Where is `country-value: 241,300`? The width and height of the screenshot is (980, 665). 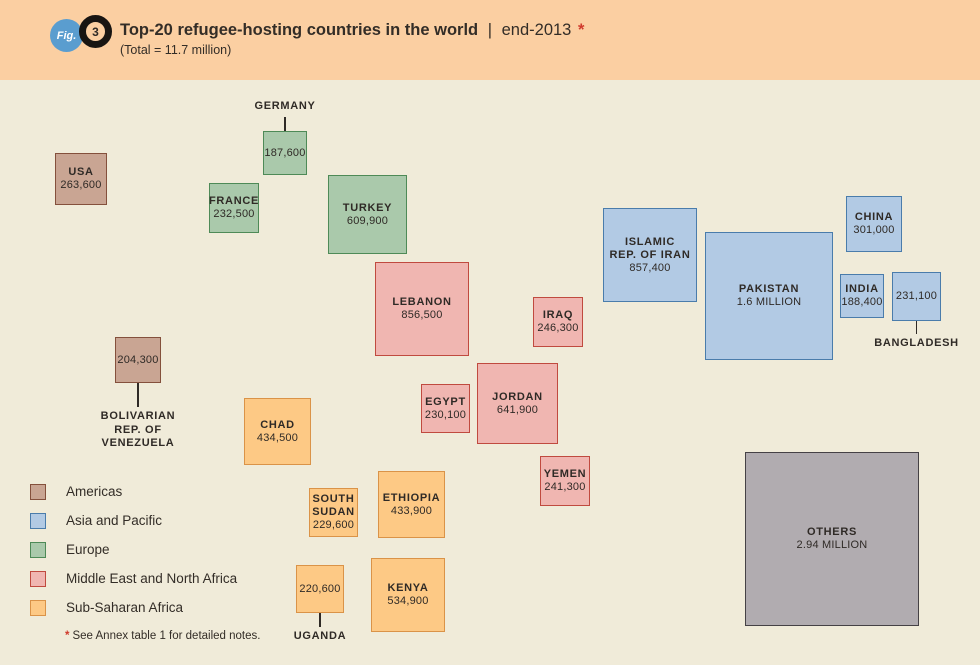
country-value: 241,300 is located at coordinates (565, 487).